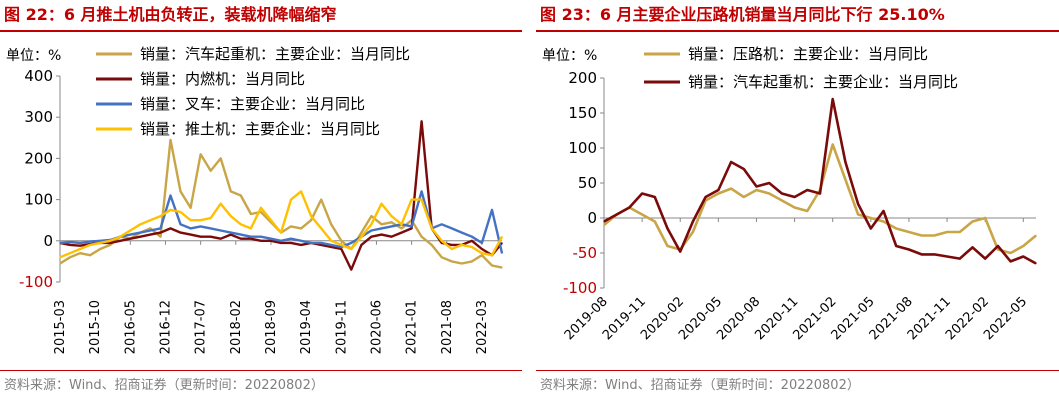 Image resolution: width=1059 pixels, height=400 pixels. What do you see at coordinates (38, 76) in the screenshot?
I see `y-tick-label: 400` at bounding box center [38, 76].